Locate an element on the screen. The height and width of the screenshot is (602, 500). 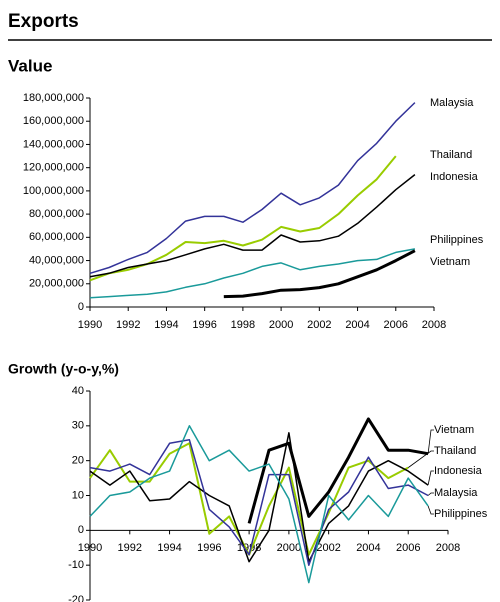
y-tick-label: -20 is located at coordinates (76, 598).